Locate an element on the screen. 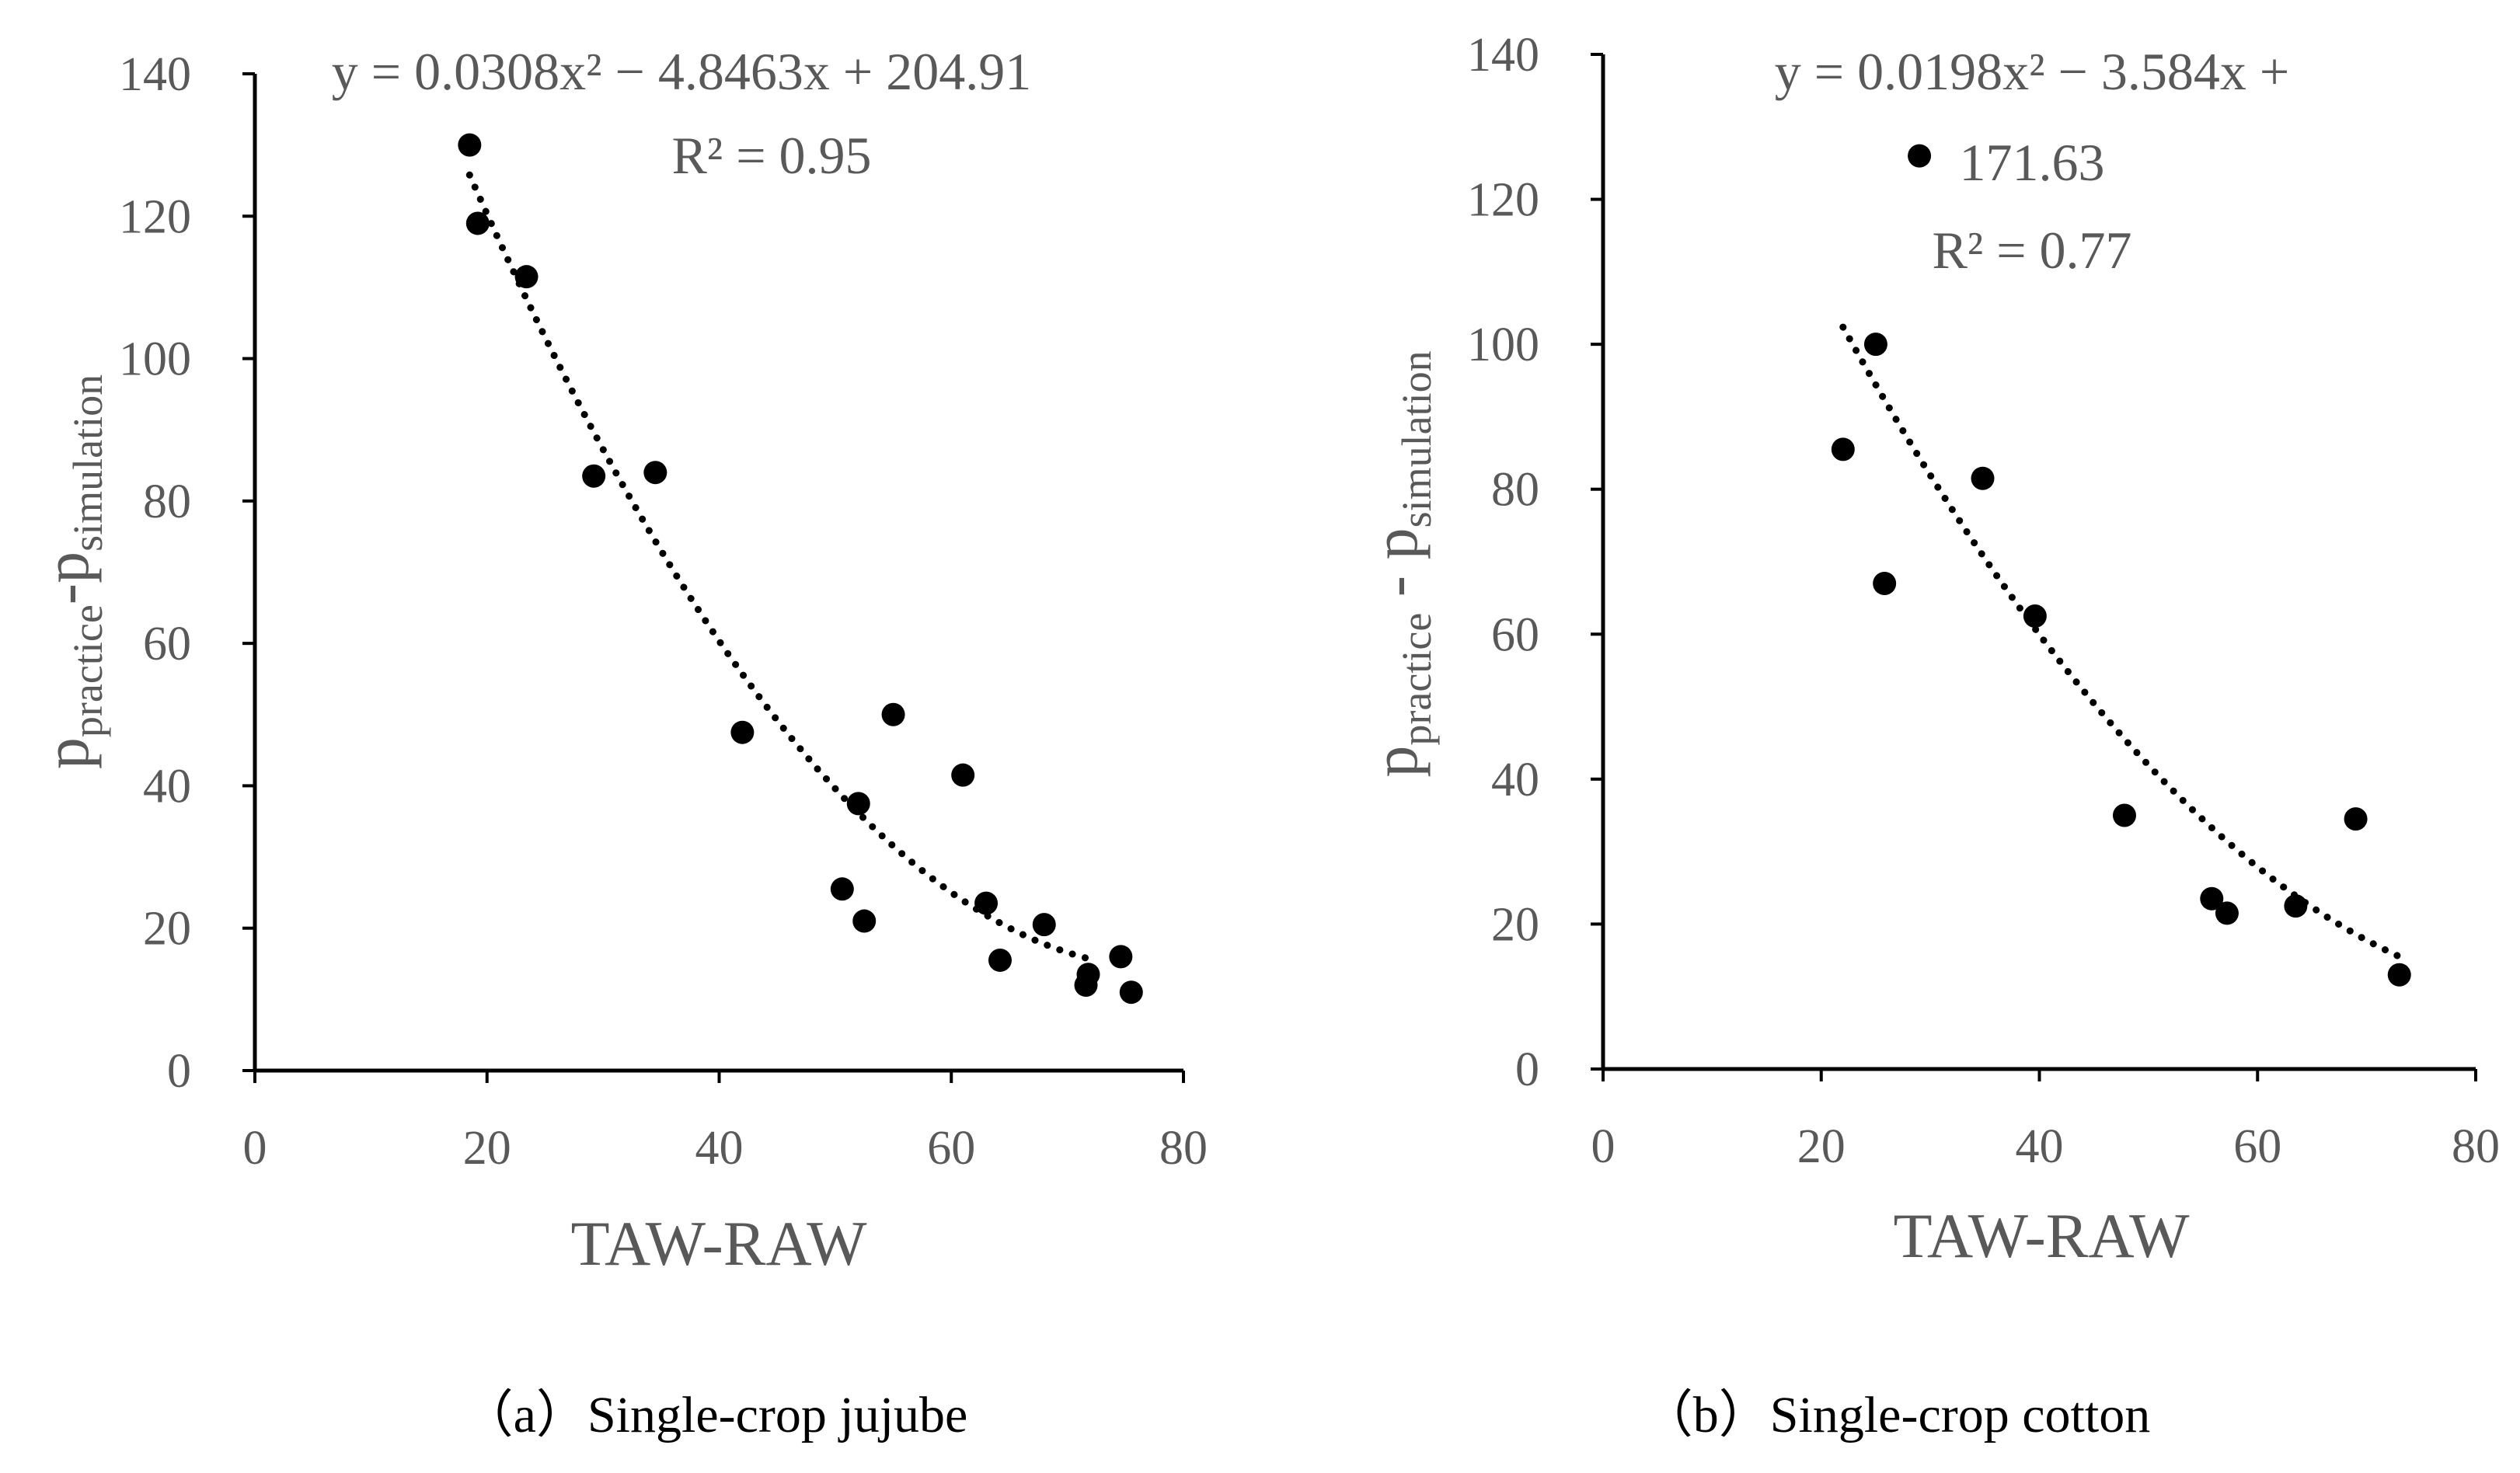 The height and width of the screenshot is (1473, 2520). panel-a-y-ticks: 0 20 40 60 80 100 120 140 is located at coordinates (187, 573).